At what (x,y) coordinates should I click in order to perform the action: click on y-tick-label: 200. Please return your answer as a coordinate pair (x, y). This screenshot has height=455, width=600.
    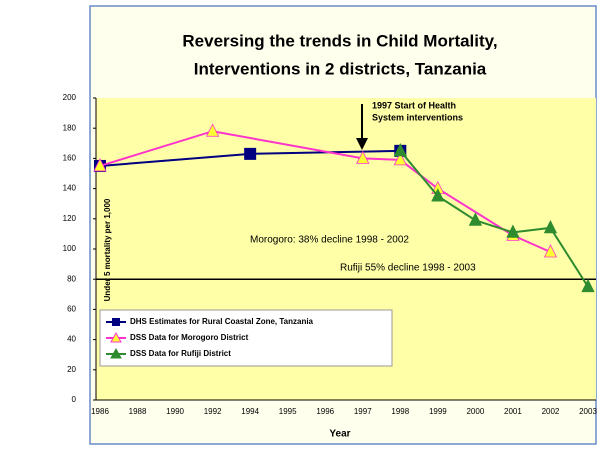
    Looking at the image, I should click on (70, 97).